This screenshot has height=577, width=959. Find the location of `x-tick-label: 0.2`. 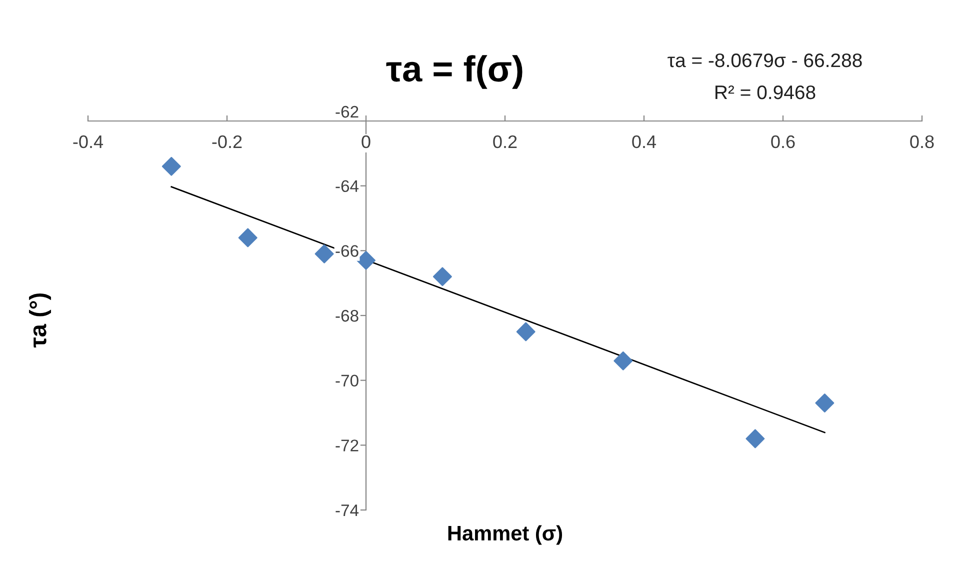

x-tick-label: 0.2 is located at coordinates (505, 141).